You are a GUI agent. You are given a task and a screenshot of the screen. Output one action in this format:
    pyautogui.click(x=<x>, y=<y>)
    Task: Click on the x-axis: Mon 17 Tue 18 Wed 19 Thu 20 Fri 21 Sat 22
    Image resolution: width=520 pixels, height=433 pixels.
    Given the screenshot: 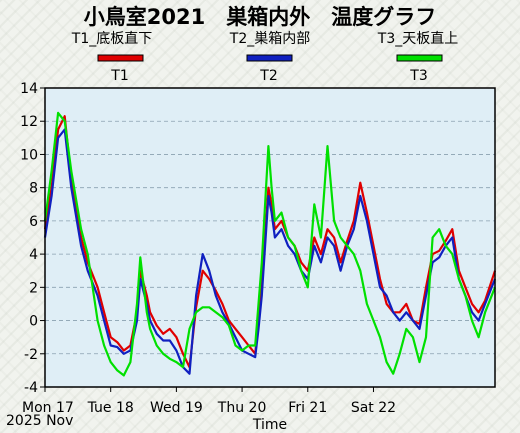 What is the action you would take?
    pyautogui.click(x=209, y=401)
    